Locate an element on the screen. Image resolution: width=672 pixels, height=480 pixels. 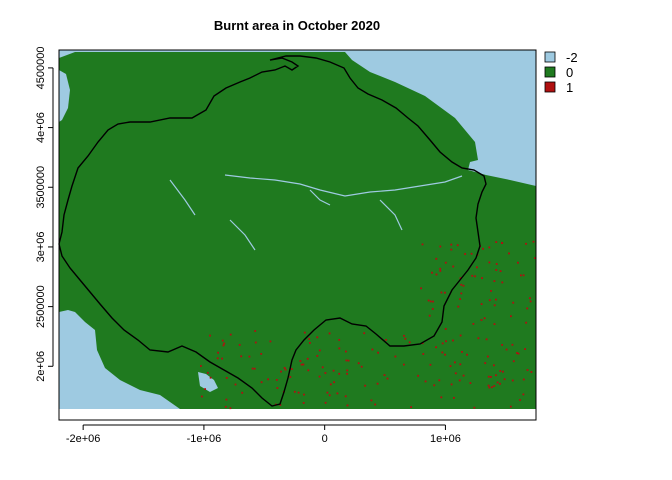
y-tick-label: 2e+06 is located at coordinates (41, 366).